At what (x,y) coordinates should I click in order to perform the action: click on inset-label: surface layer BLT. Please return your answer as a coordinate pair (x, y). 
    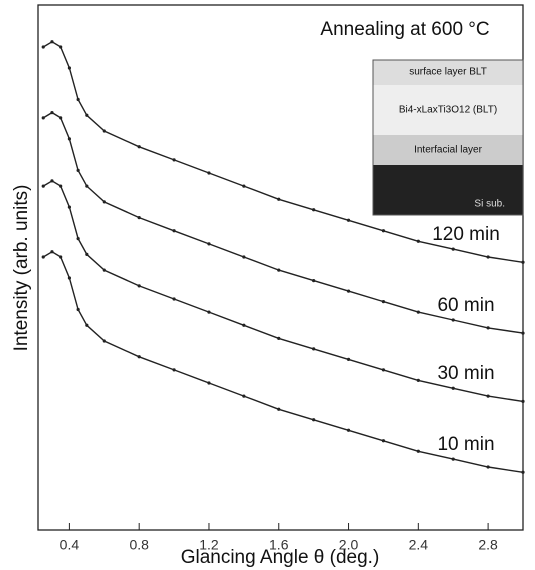
    Looking at the image, I should click on (448, 72).